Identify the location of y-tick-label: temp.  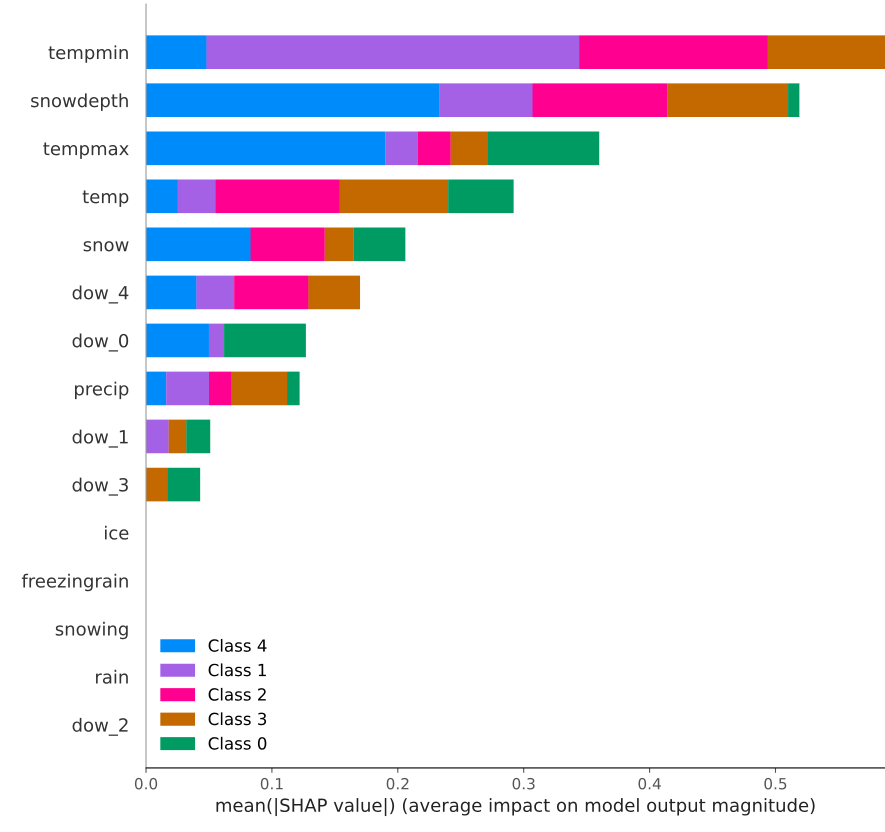
(105, 198).